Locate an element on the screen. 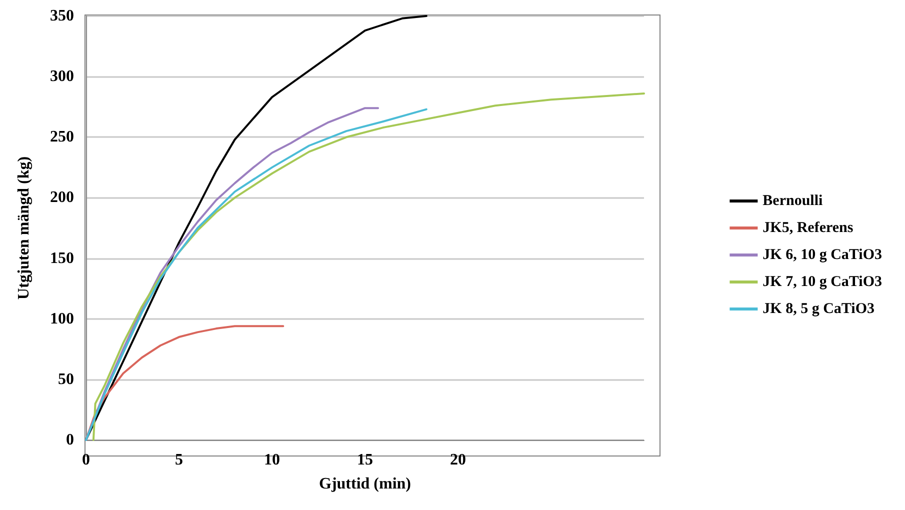 This screenshot has height=510, width=905. legend-label: JK5, Referens is located at coordinates (808, 228).